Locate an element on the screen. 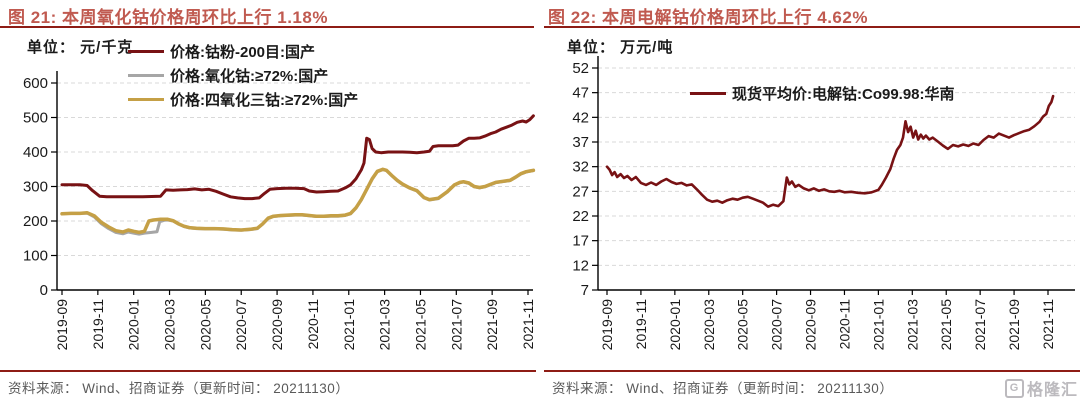 The width and height of the screenshot is (1080, 402). figure-22-unit-label: 单位： 万元/吨 is located at coordinates (620, 47).